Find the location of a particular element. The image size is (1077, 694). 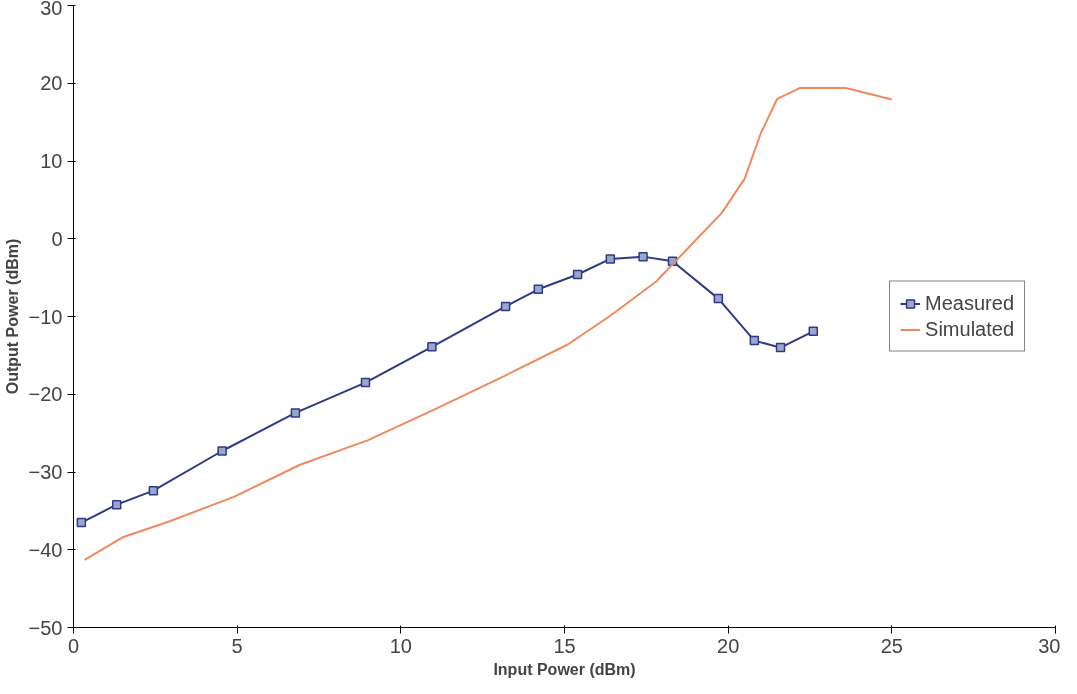

x-tick-label: 15 is located at coordinates (564, 645).